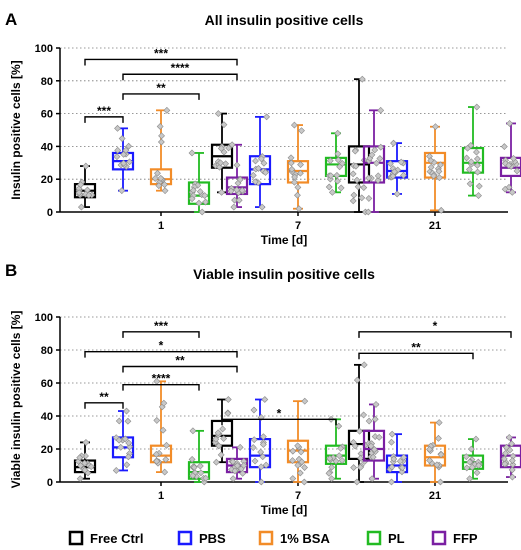 The image size is (521, 550). What do you see at coordinates (16, 400) in the screenshot?
I see `y-axis-label: Viable insulin positive cells [%]` at bounding box center [16, 400].